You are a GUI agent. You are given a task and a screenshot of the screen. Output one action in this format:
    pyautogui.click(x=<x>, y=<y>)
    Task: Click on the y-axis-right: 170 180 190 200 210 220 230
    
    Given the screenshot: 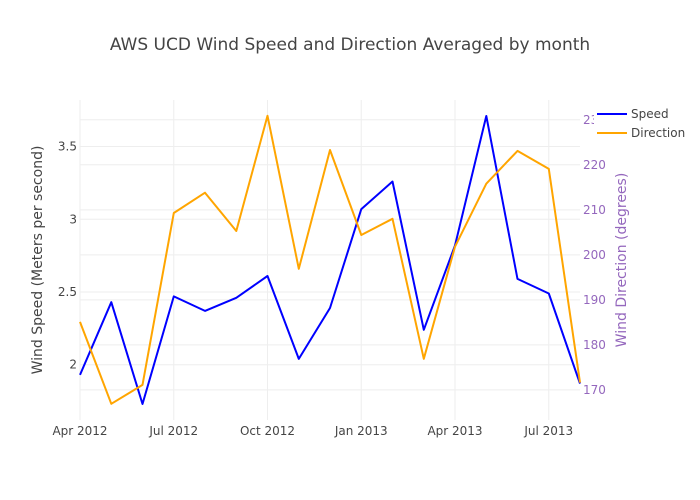 What is the action you would take?
    pyautogui.click(x=594, y=255)
    